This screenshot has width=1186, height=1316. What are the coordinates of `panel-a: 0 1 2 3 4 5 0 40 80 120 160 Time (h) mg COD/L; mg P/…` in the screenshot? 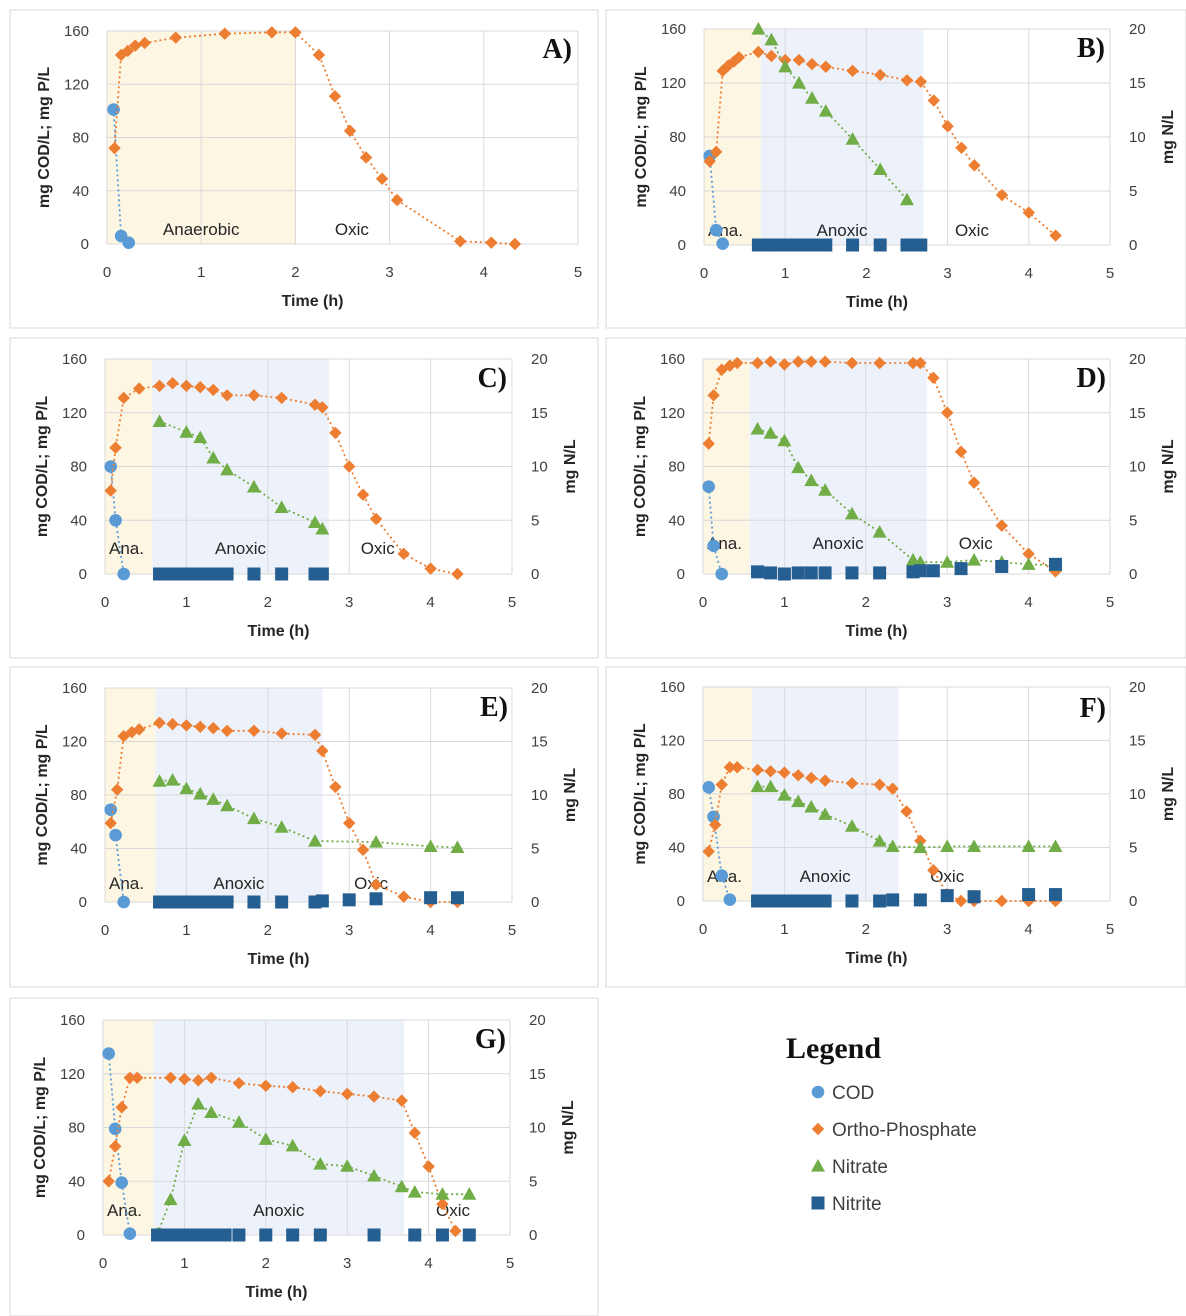 It's located at (304, 169).